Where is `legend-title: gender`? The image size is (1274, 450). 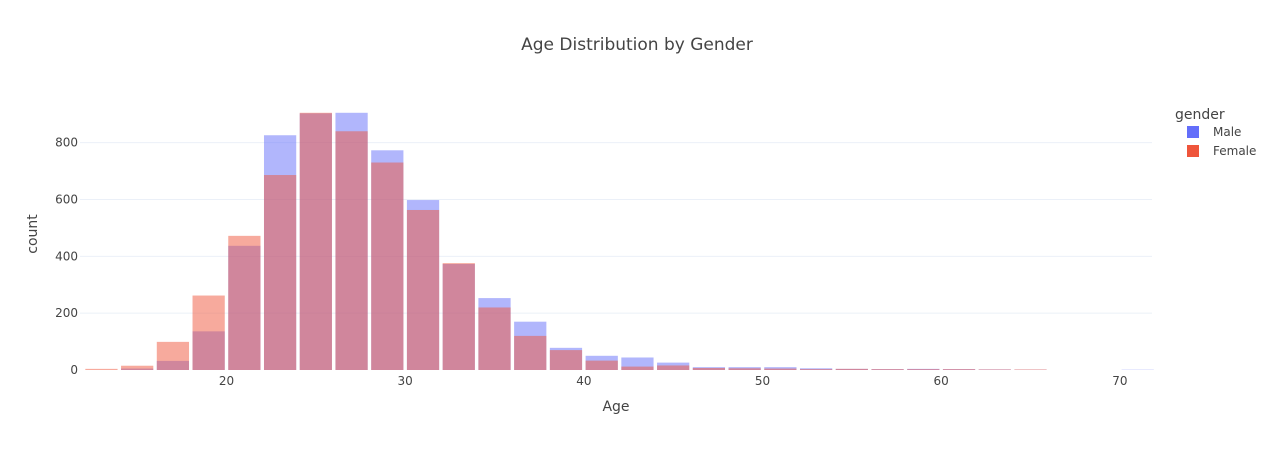
legend-title: gender is located at coordinates (1200, 115).